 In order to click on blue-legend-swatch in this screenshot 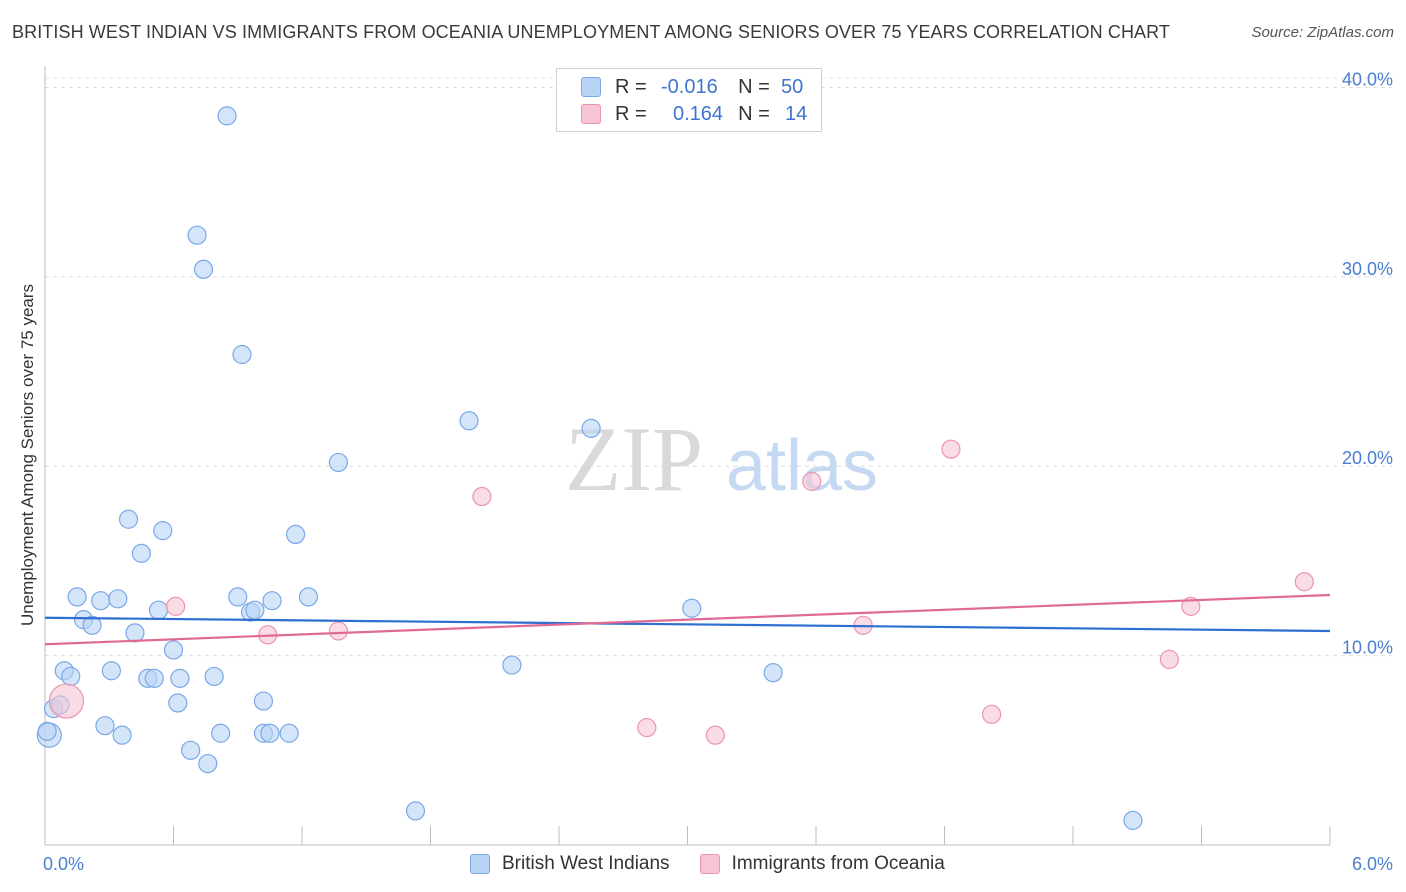, I will do `click(480, 864)`.